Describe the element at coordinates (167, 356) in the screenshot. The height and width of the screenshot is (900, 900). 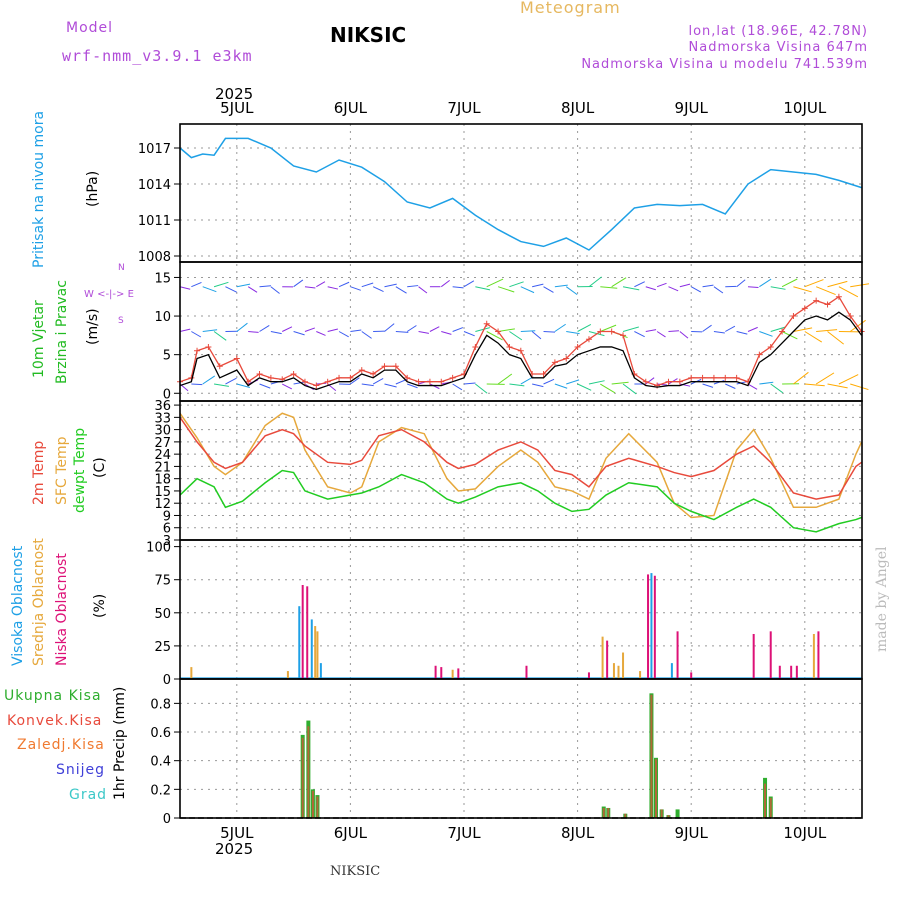
I see `y-tick-label: 5` at that location.